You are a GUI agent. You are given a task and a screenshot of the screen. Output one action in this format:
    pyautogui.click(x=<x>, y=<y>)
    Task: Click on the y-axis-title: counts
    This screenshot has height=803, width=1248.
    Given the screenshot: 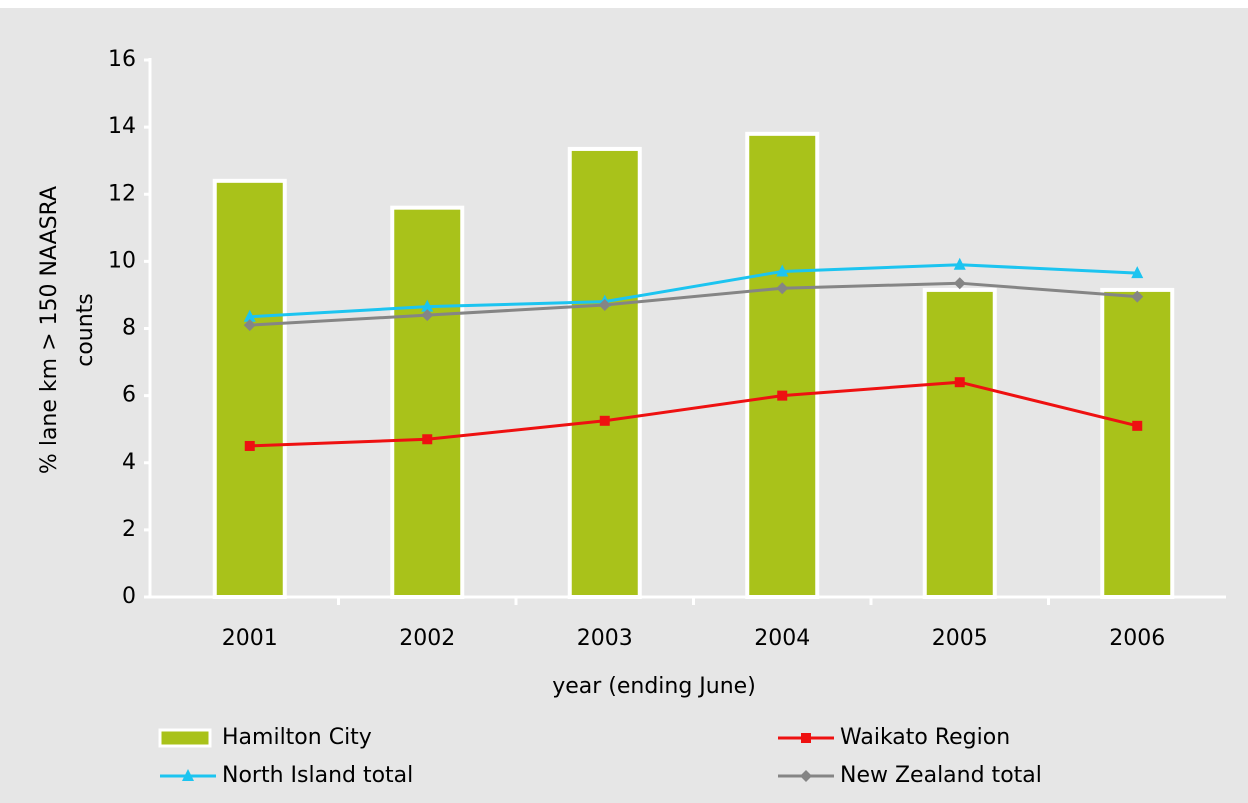 What is the action you would take?
    pyautogui.click(x=85, y=330)
    